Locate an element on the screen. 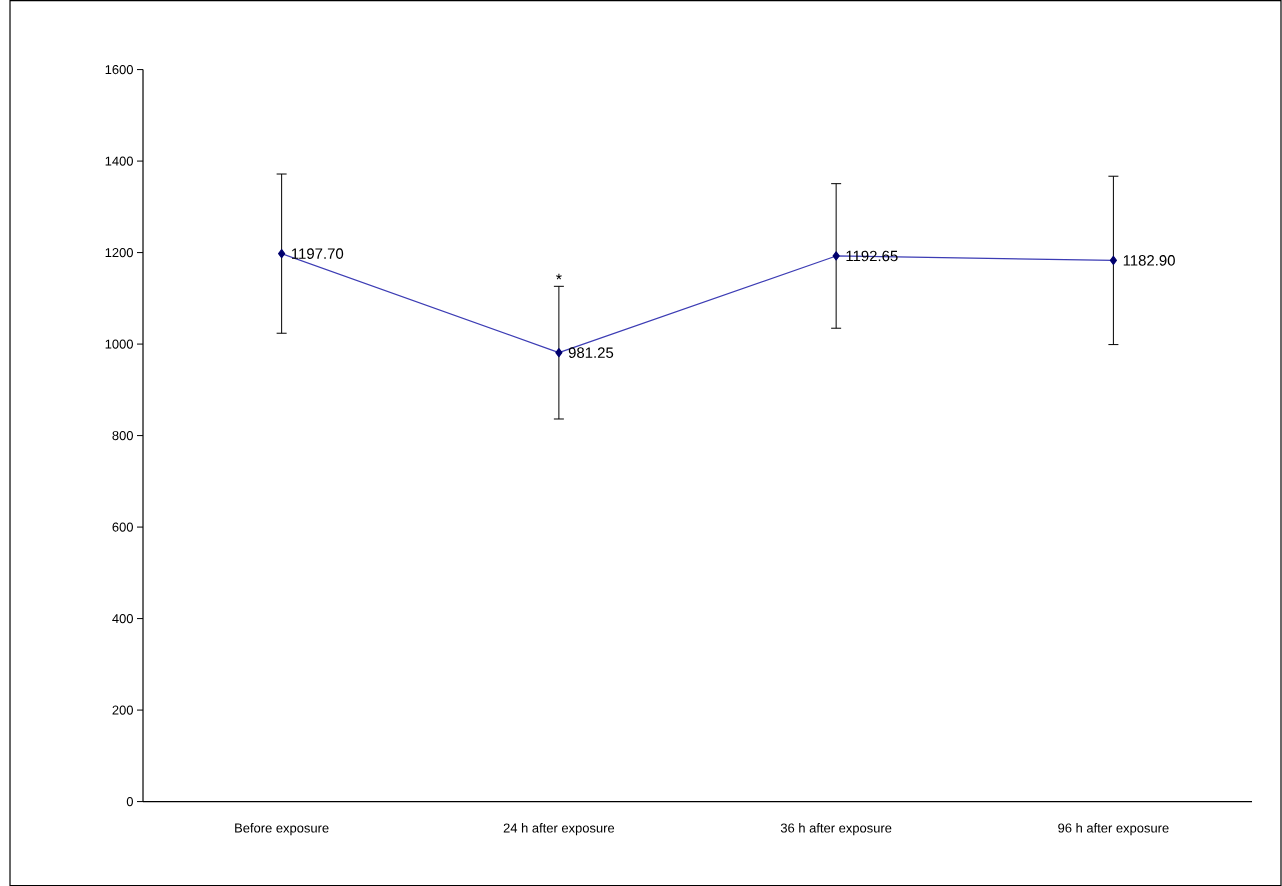  y-tick-label: 600 is located at coordinates (122, 527).